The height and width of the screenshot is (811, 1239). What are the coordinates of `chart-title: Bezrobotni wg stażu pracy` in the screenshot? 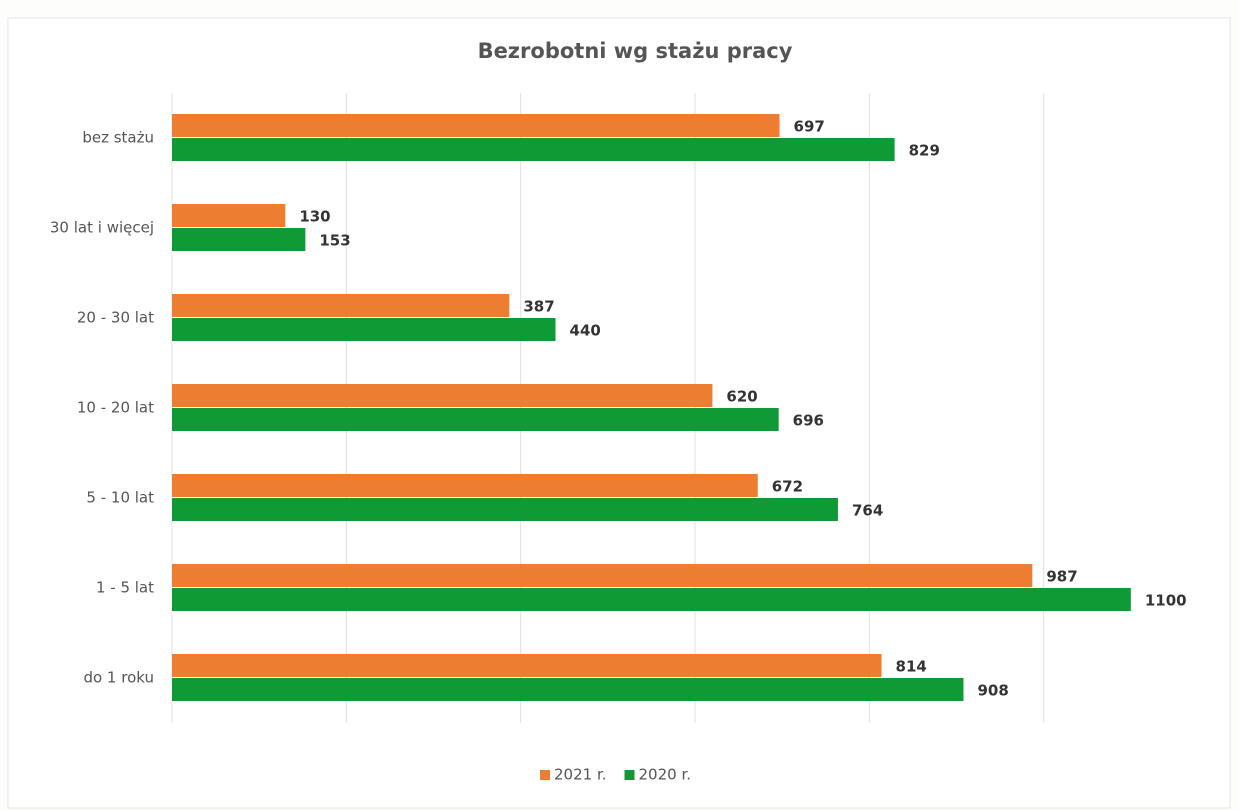 It's located at (635, 51).